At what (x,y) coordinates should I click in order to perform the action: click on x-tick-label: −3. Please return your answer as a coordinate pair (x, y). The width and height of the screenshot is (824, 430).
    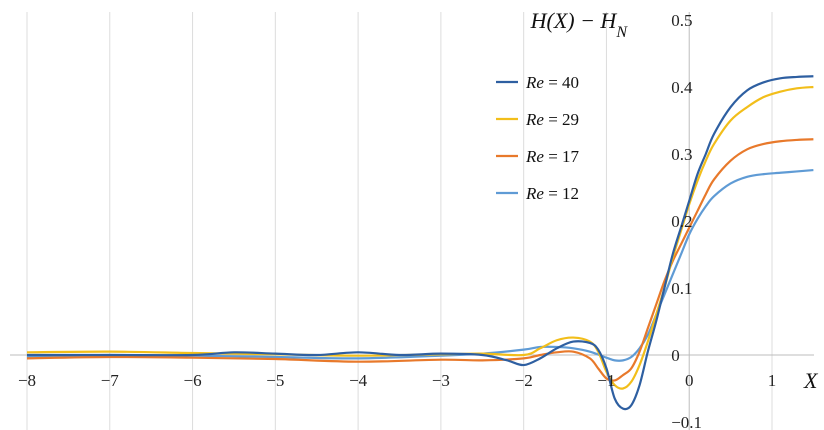
    Looking at the image, I should click on (441, 380).